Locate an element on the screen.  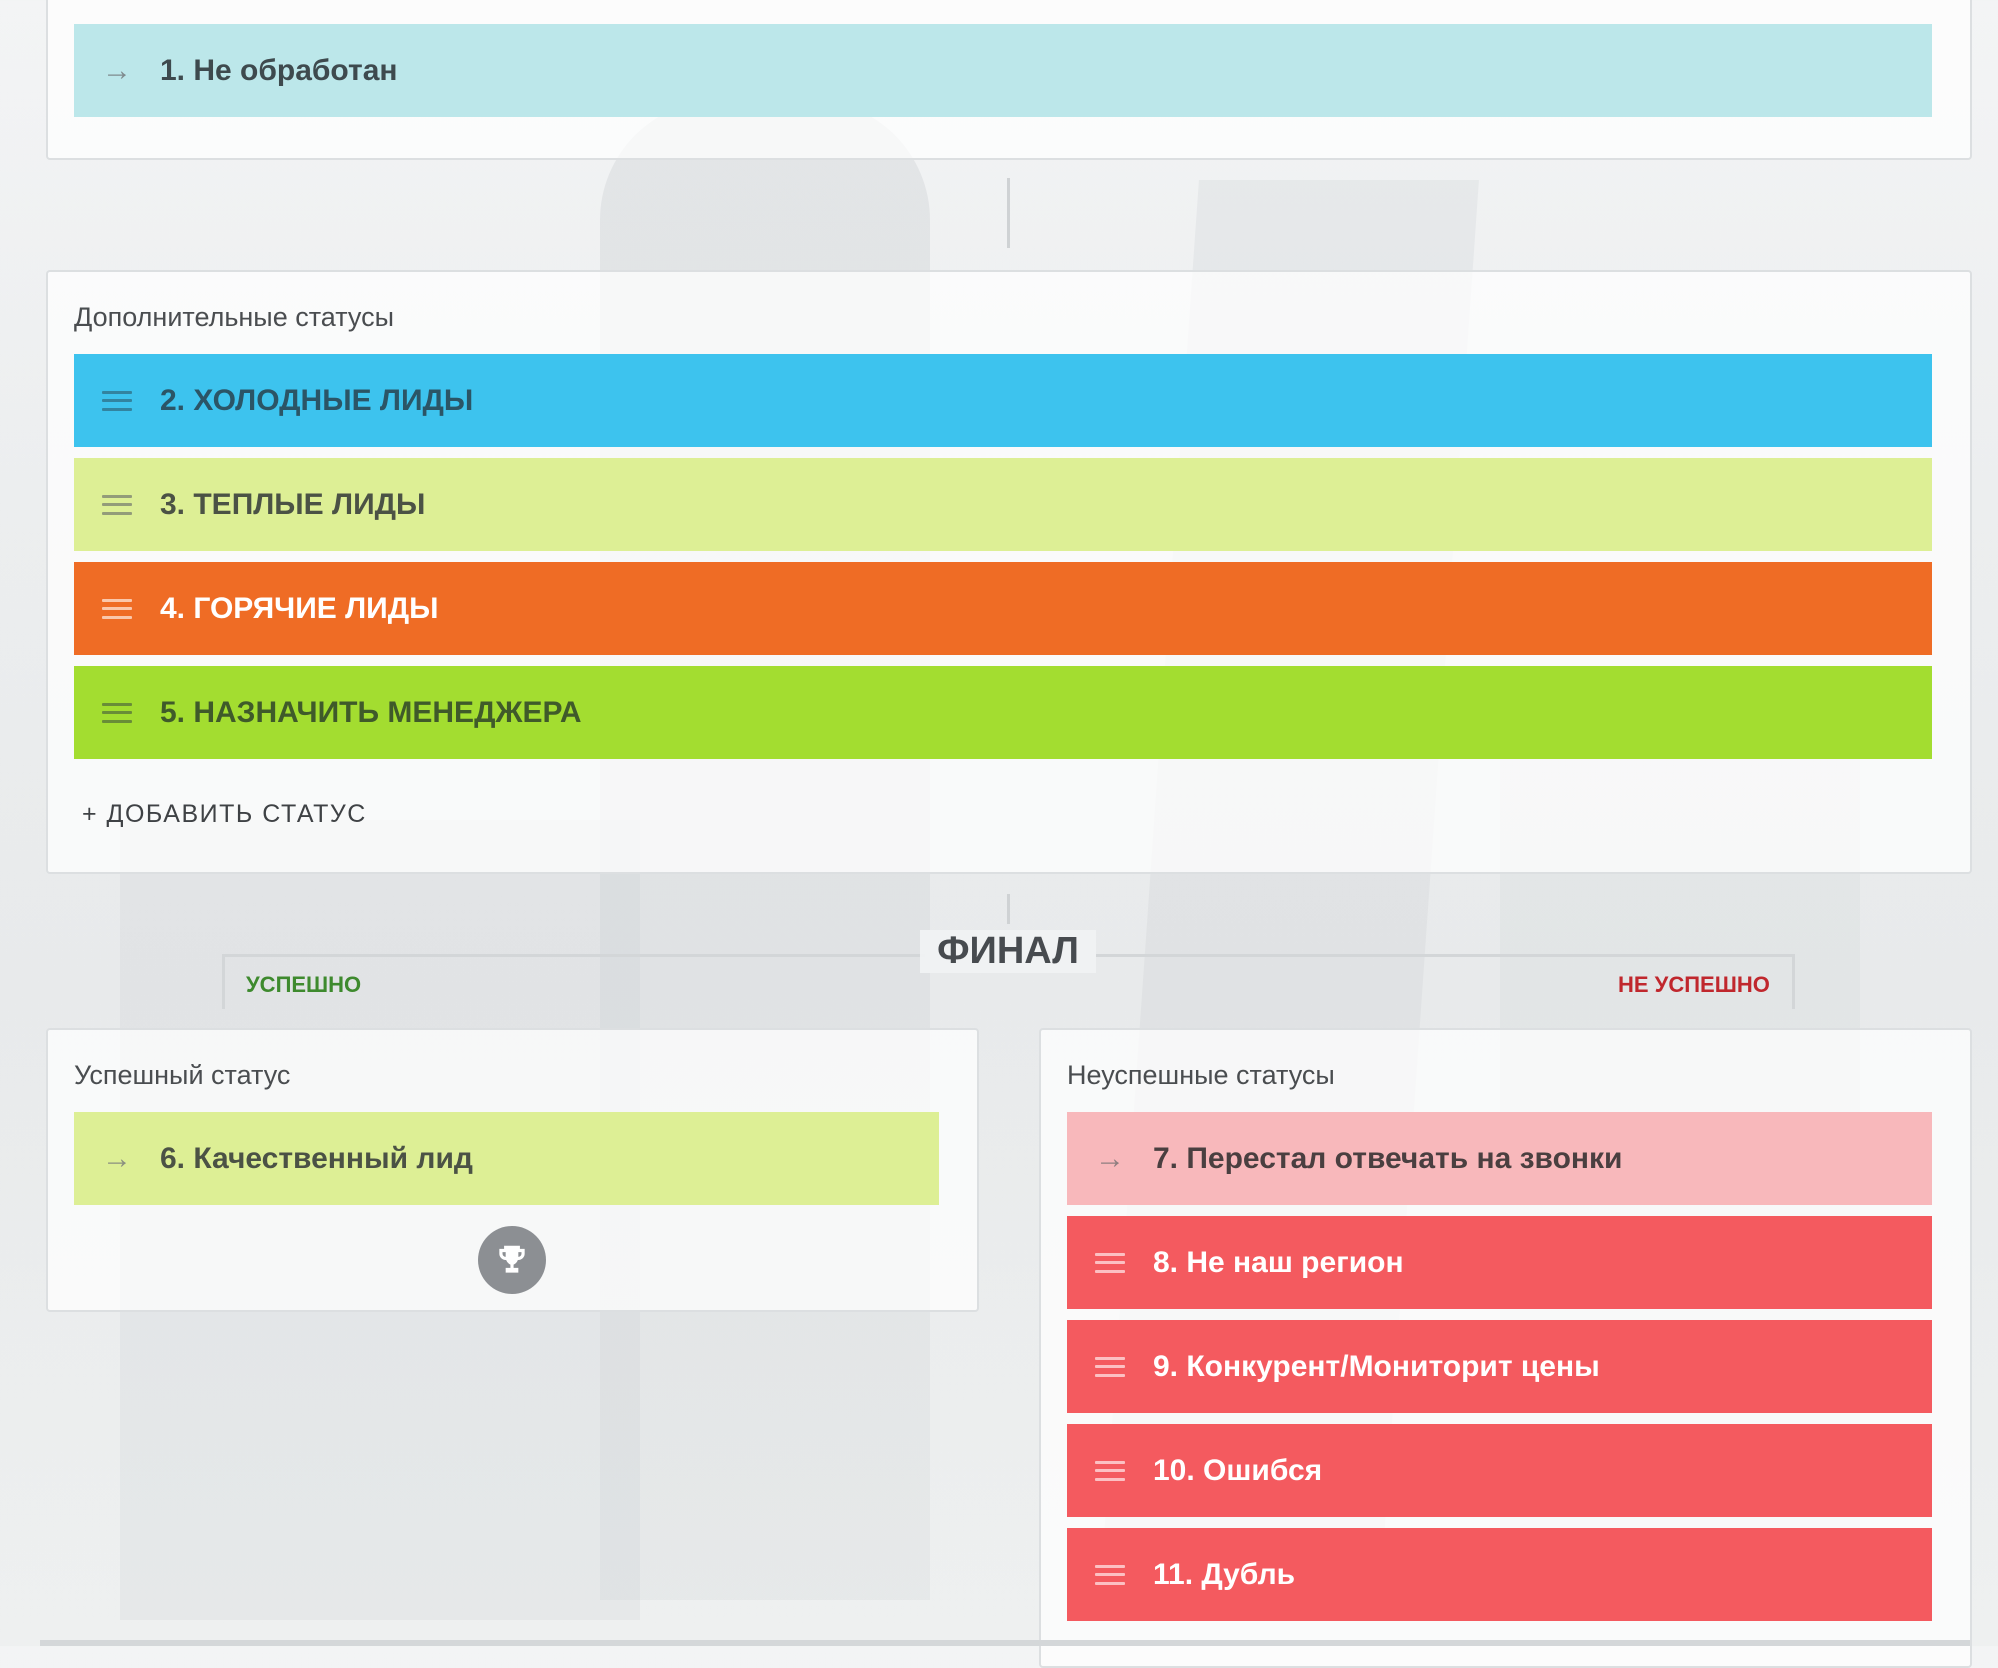
status-hot-leads: 4. ГОРЯЧИЕ ЛИДЫ is located at coordinates (1003, 608).